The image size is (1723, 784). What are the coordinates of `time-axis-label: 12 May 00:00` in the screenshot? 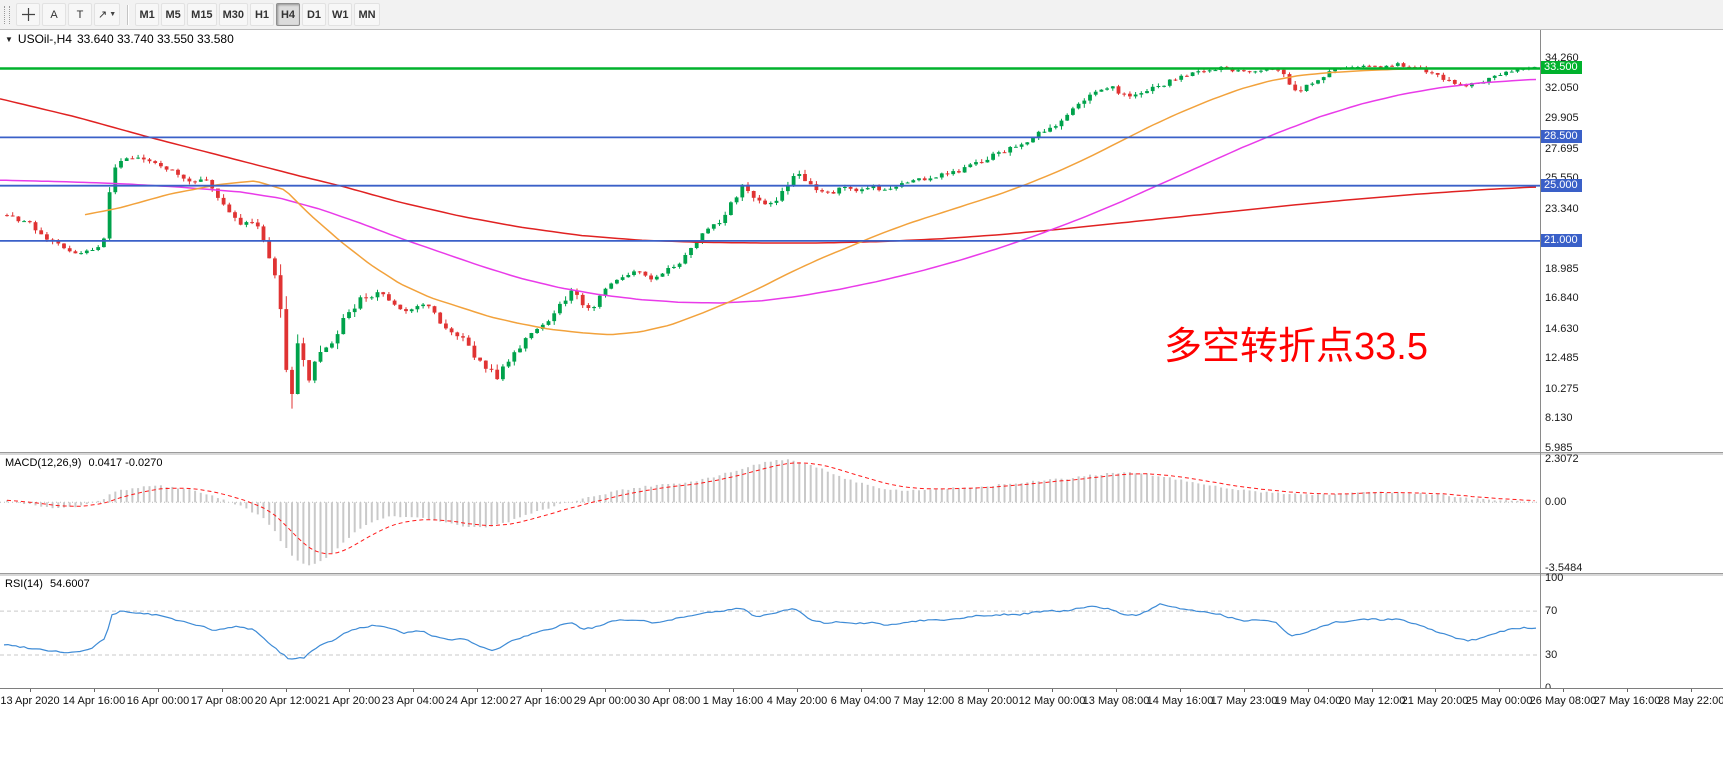 It's located at (1052, 701).